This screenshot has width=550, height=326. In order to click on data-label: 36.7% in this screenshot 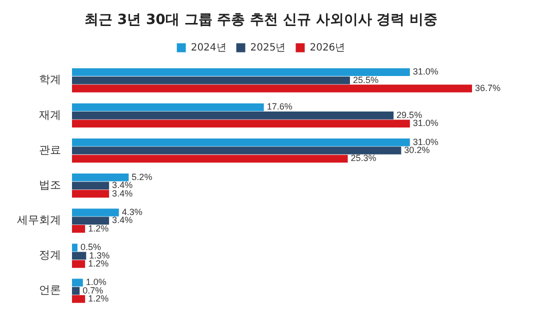, I will do `click(488, 88)`.